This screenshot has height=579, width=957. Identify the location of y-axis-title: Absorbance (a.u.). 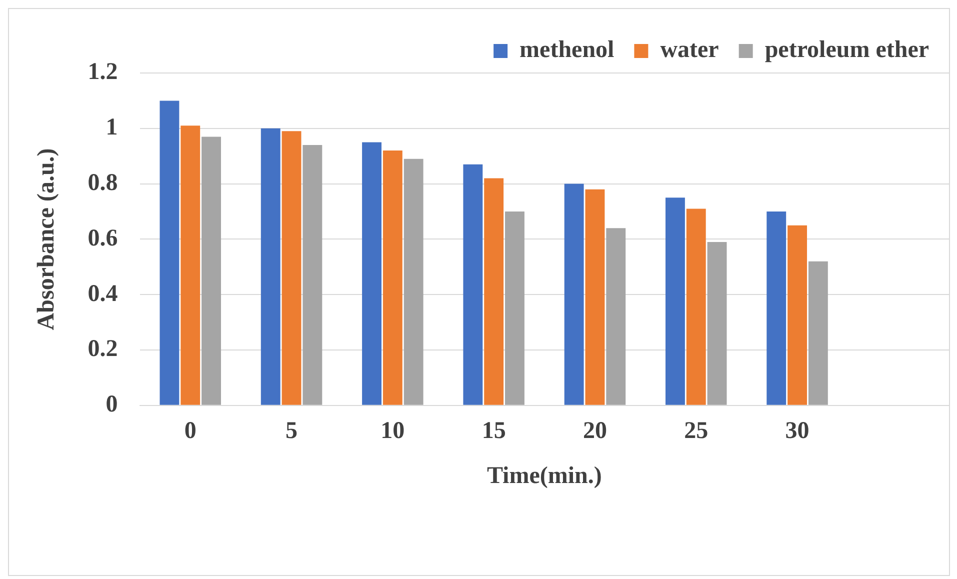
(47, 239).